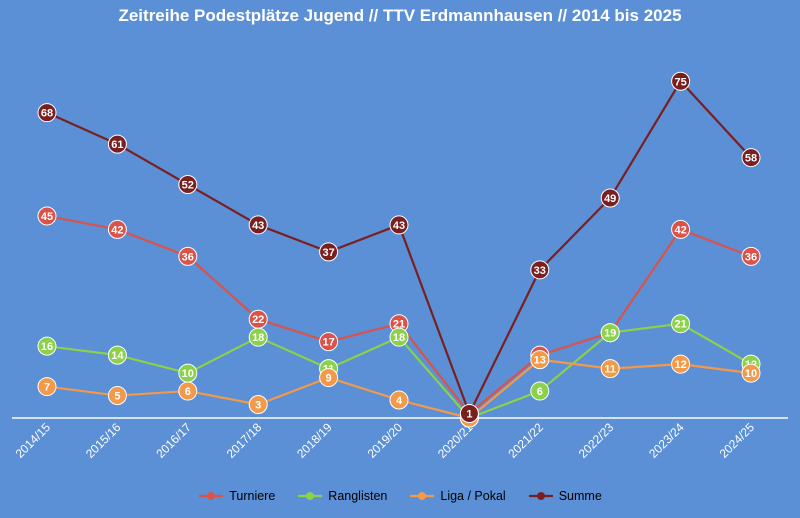 The image size is (800, 518). Describe the element at coordinates (310, 496) in the screenshot. I see `legend-swatch-ranglisten` at that location.